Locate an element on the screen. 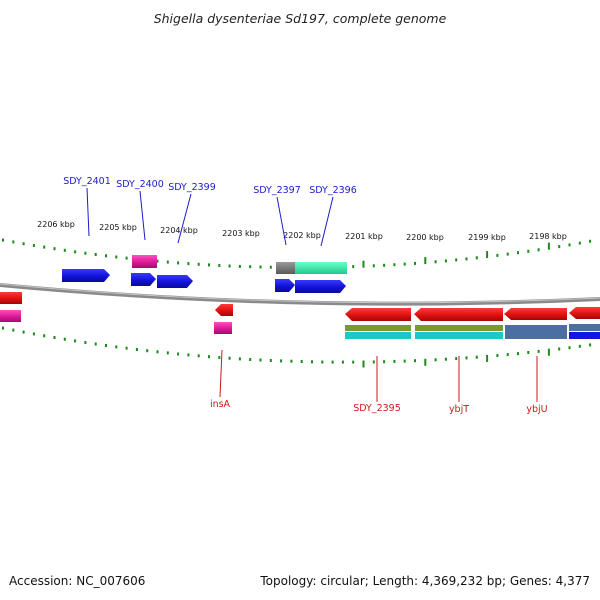  gene-label-sdy-2401: SDY_2401 is located at coordinates (87, 181).